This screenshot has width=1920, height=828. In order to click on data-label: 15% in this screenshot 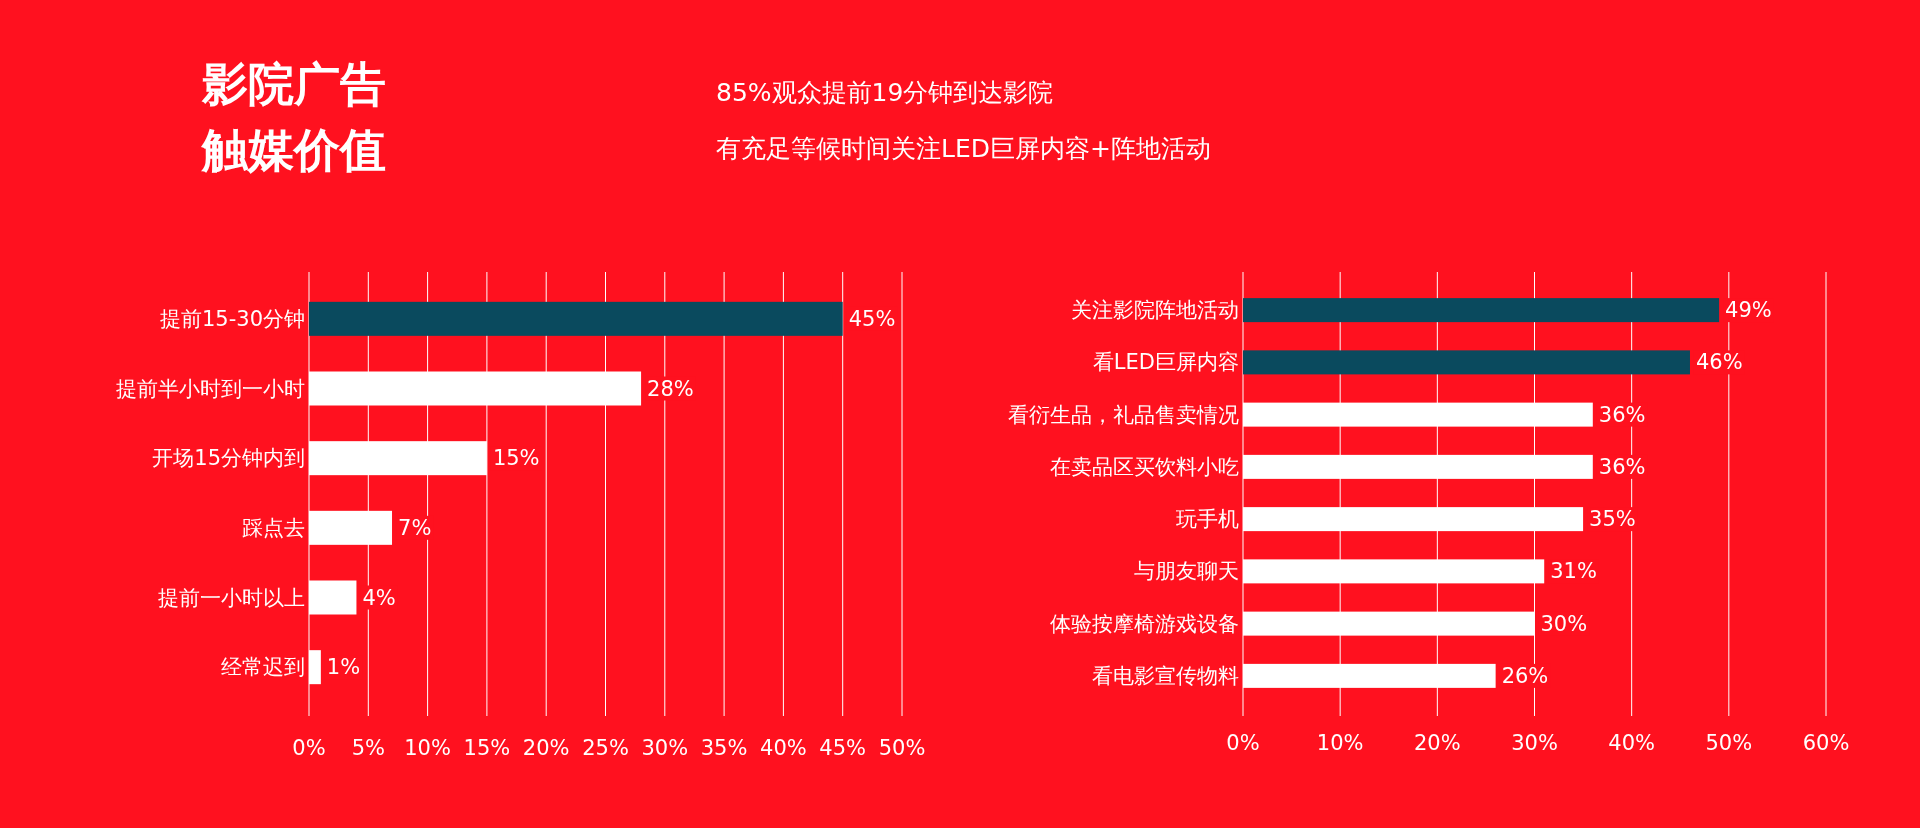, I will do `click(516, 458)`.